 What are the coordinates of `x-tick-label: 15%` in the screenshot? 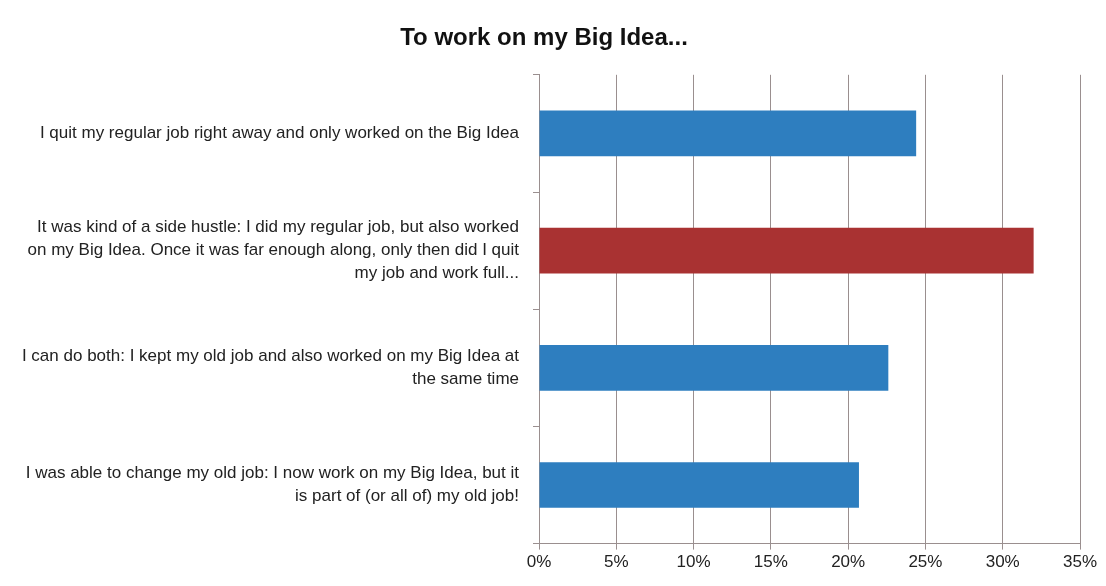 It's located at (770, 562).